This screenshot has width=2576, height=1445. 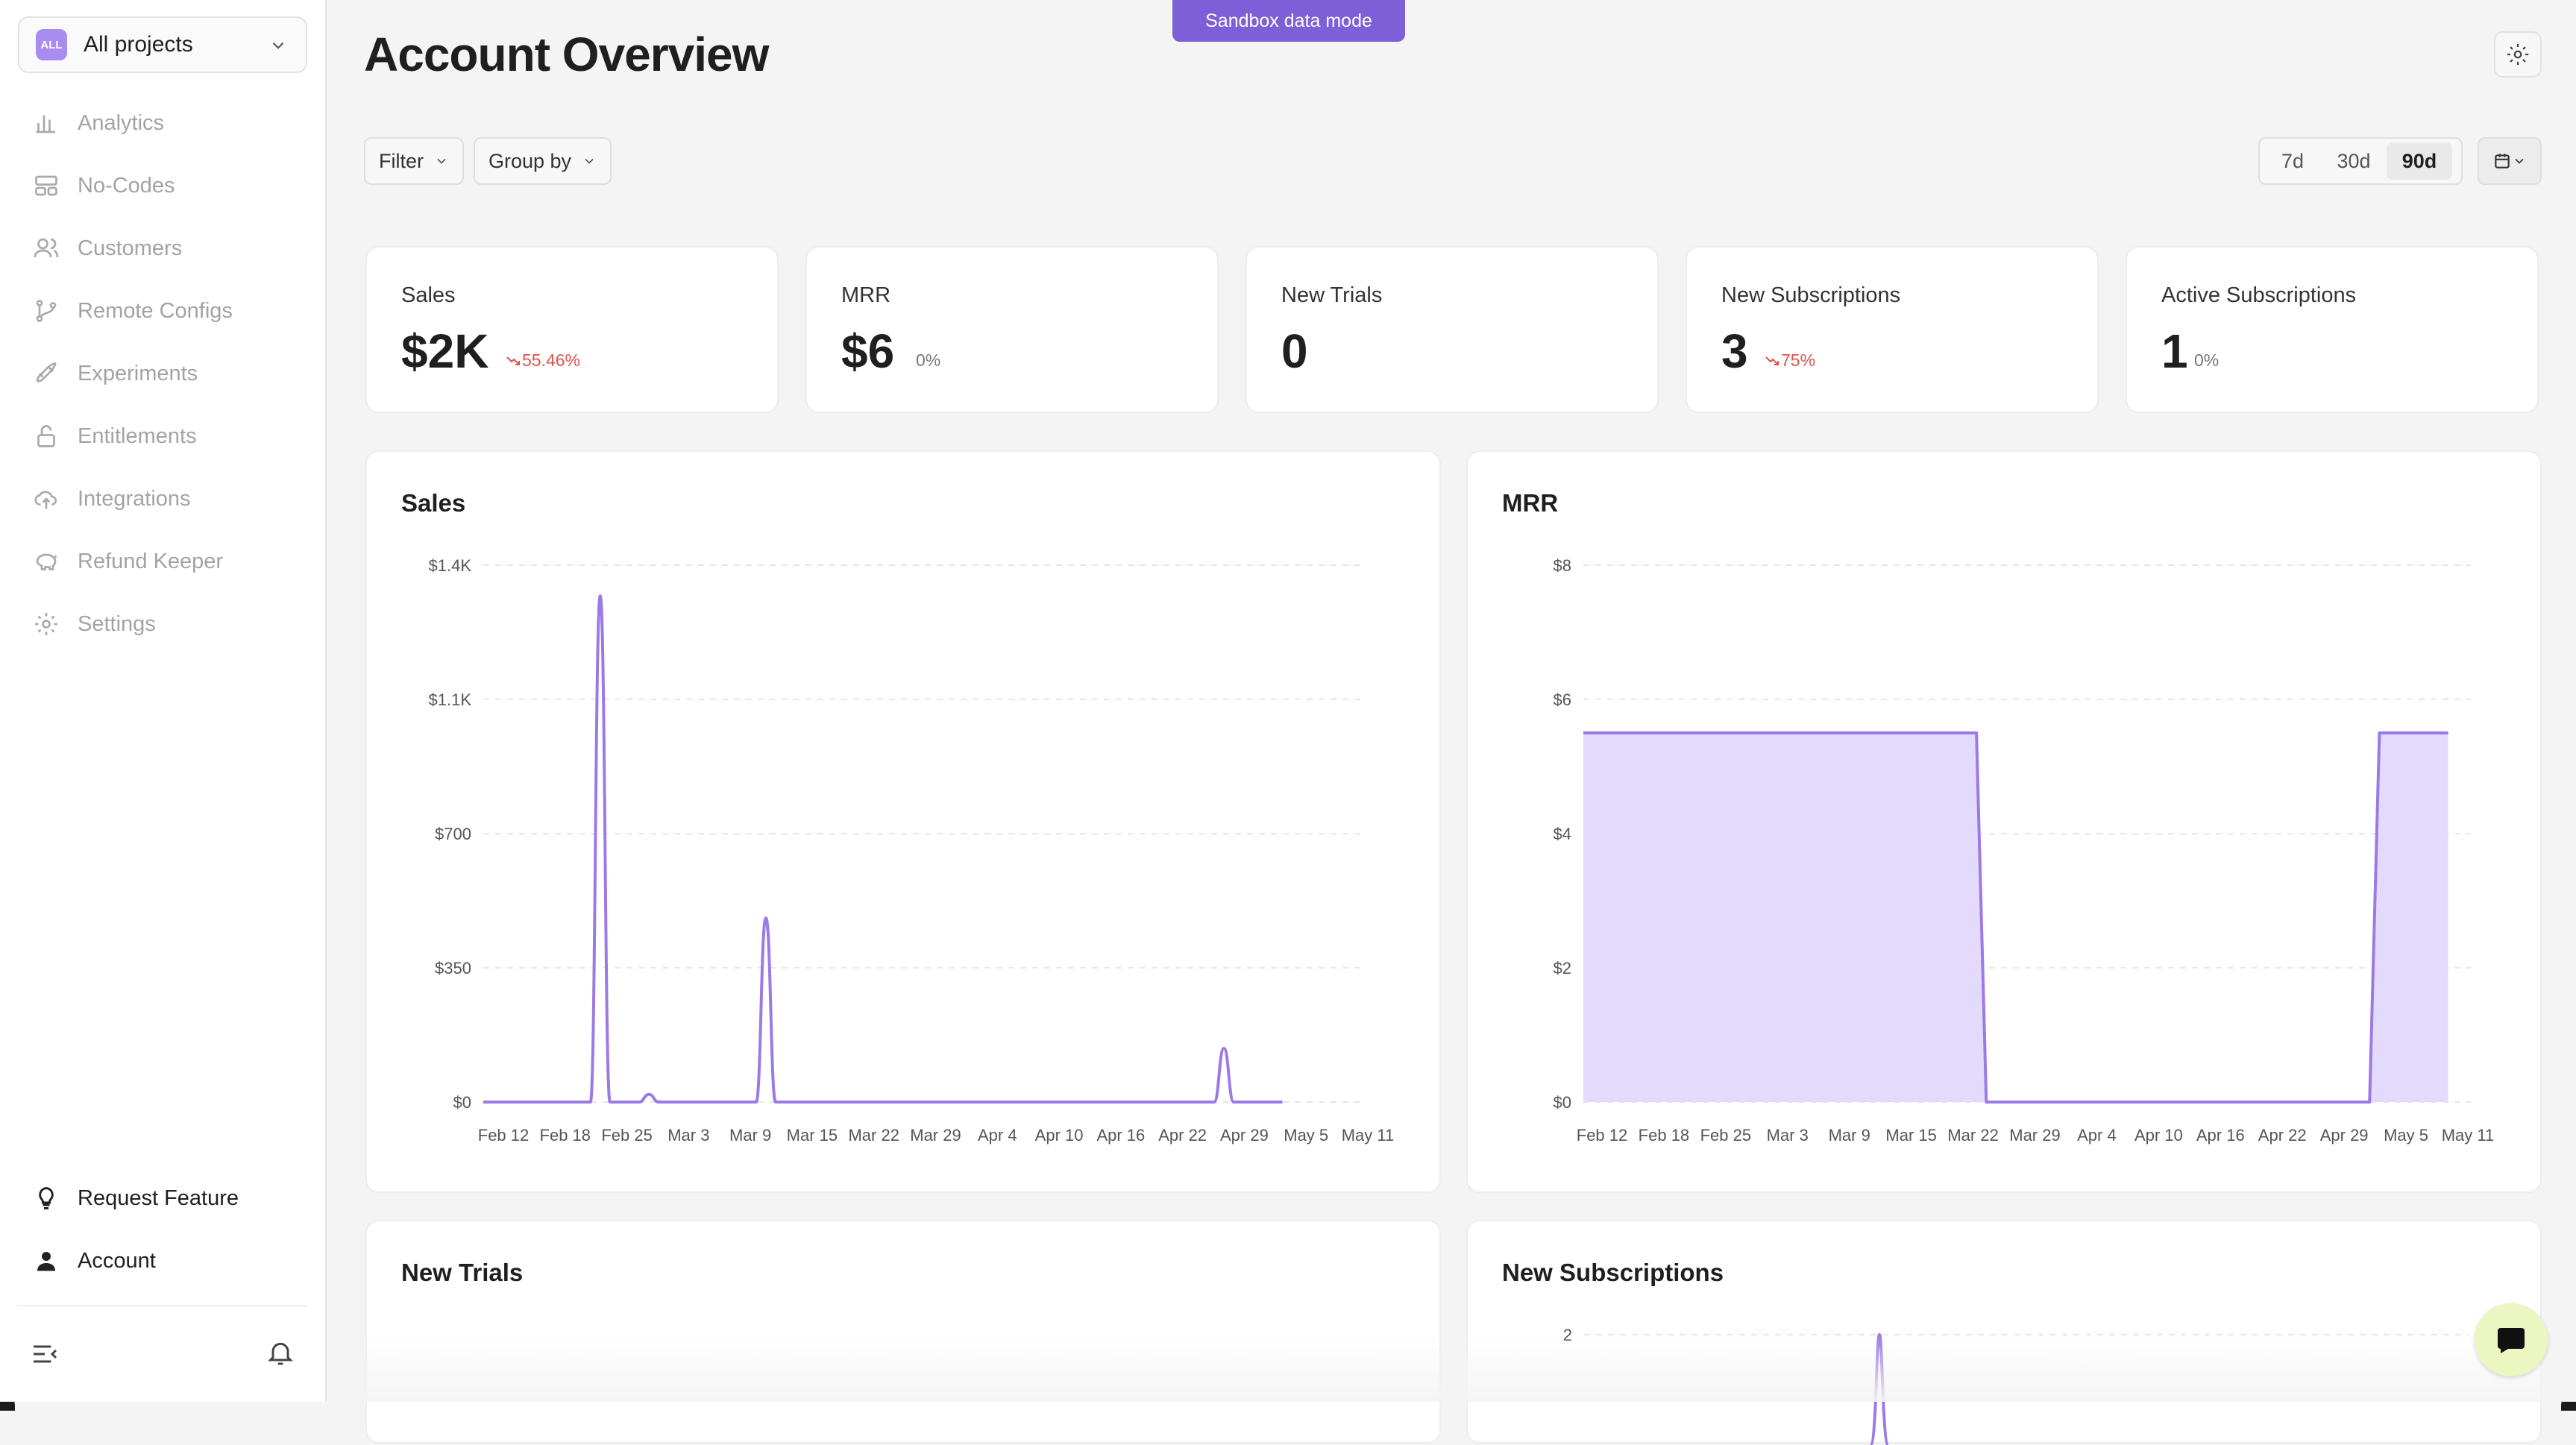 I want to click on sidebar-item-label: Customers, so click(x=130, y=248).